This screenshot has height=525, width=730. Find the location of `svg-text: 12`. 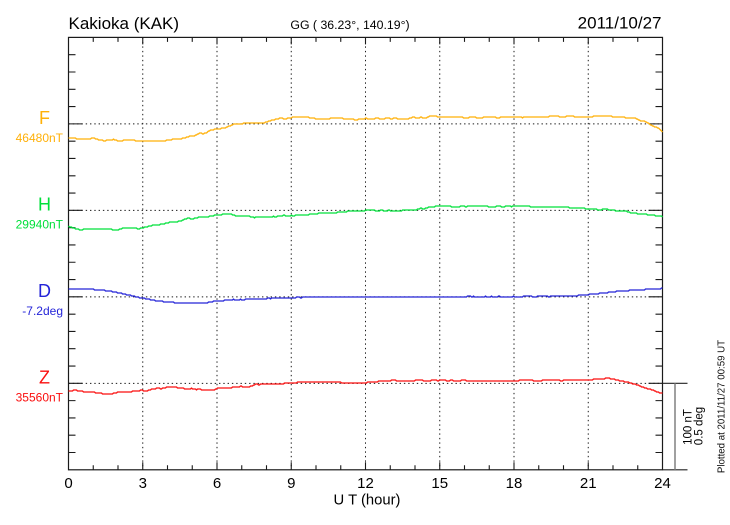

svg-text: 12 is located at coordinates (365, 483).